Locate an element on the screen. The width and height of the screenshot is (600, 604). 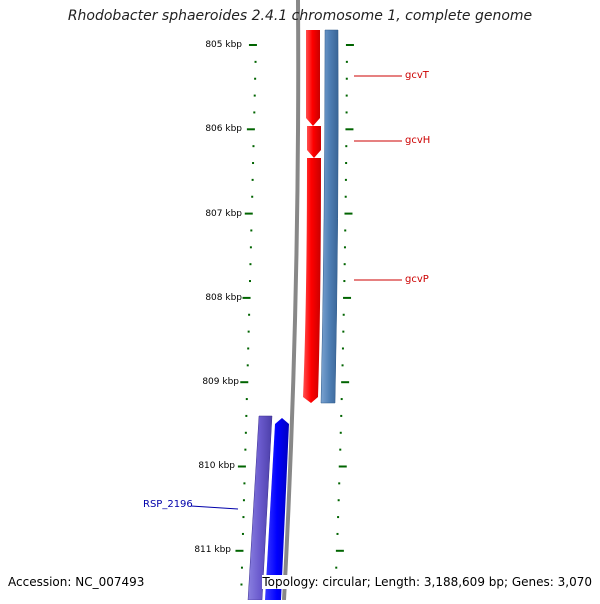
tick-marks-right is located at coordinates (344, 315).